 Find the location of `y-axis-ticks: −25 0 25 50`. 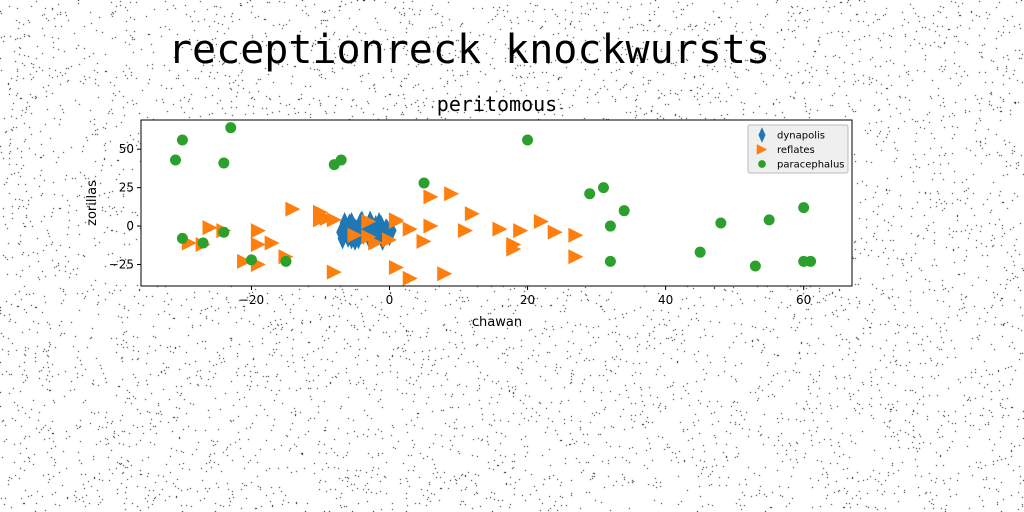

y-axis-ticks: −25 0 25 50 is located at coordinates (125, 206).